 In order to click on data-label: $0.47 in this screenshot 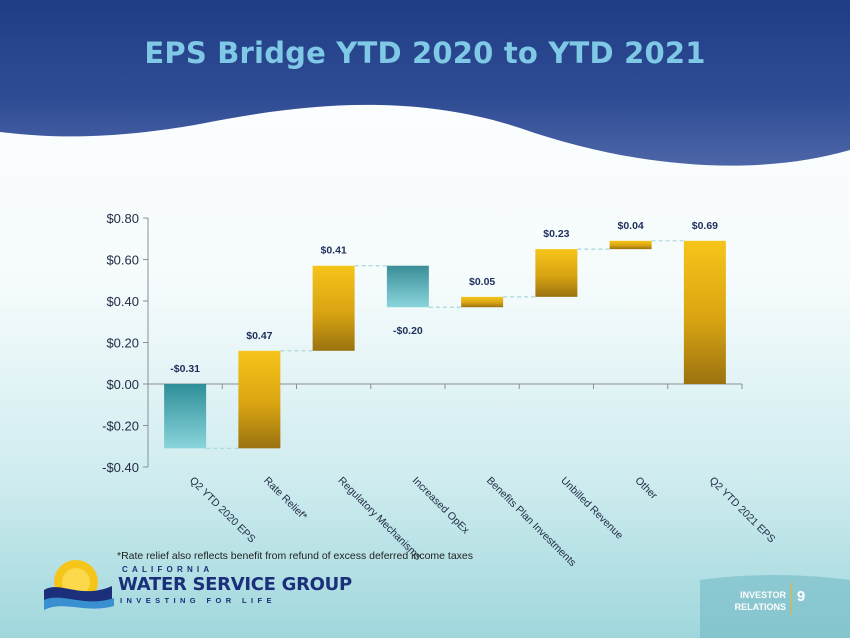, I will do `click(259, 336)`.